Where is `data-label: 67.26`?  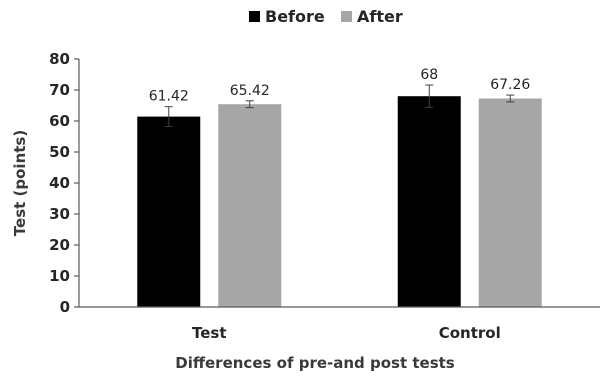 data-label: 67.26 is located at coordinates (510, 85).